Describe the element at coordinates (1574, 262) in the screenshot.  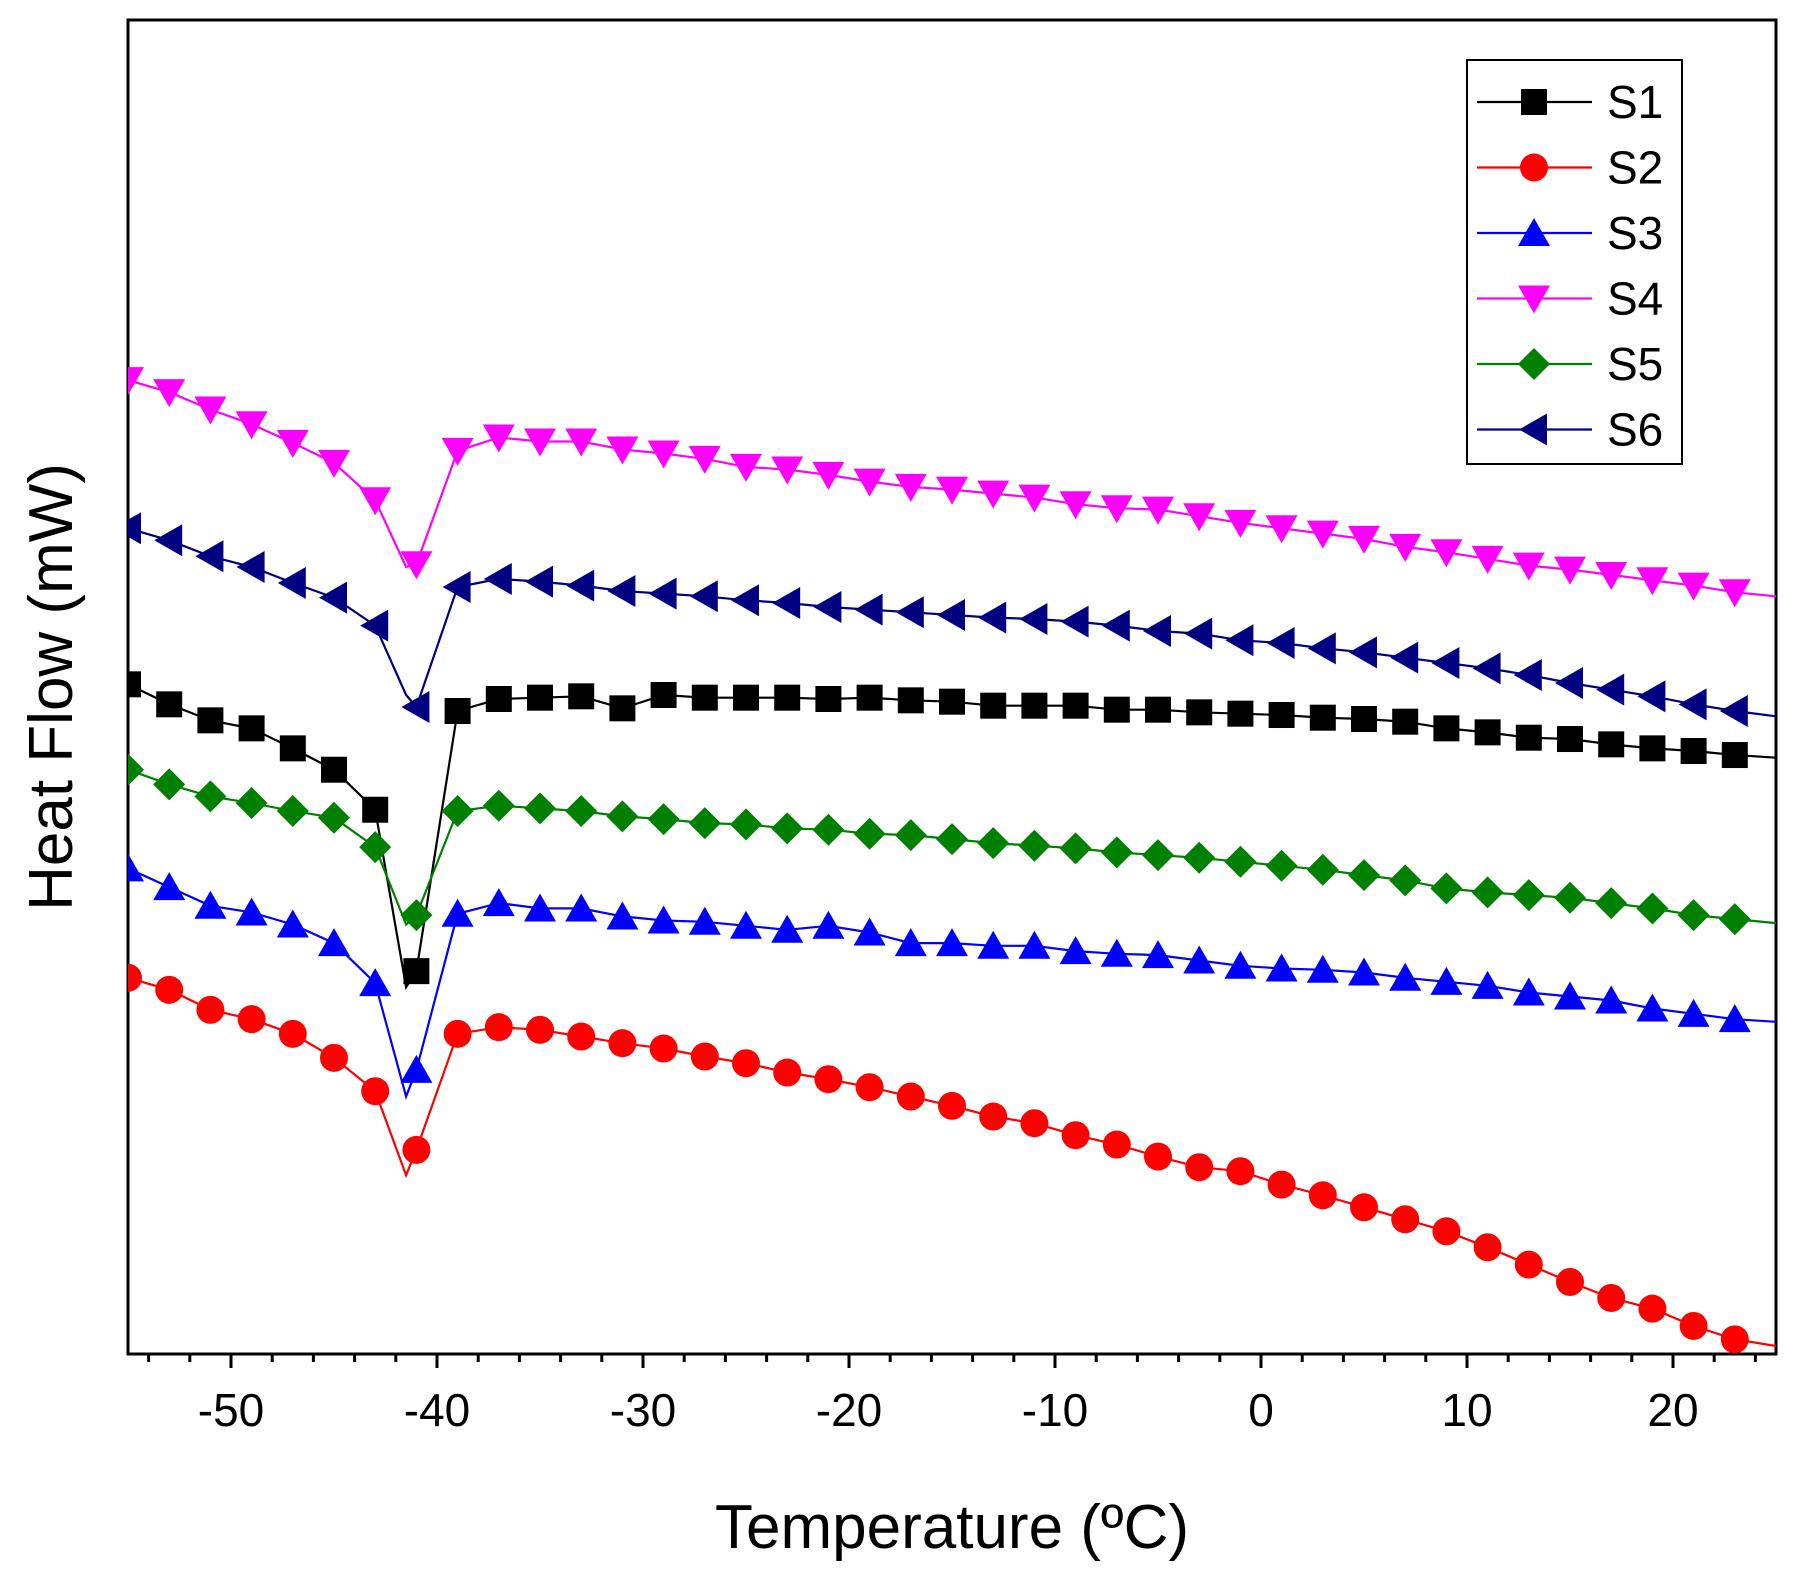
I see `legend: S1 S2 S3 S4 S5 S6` at that location.